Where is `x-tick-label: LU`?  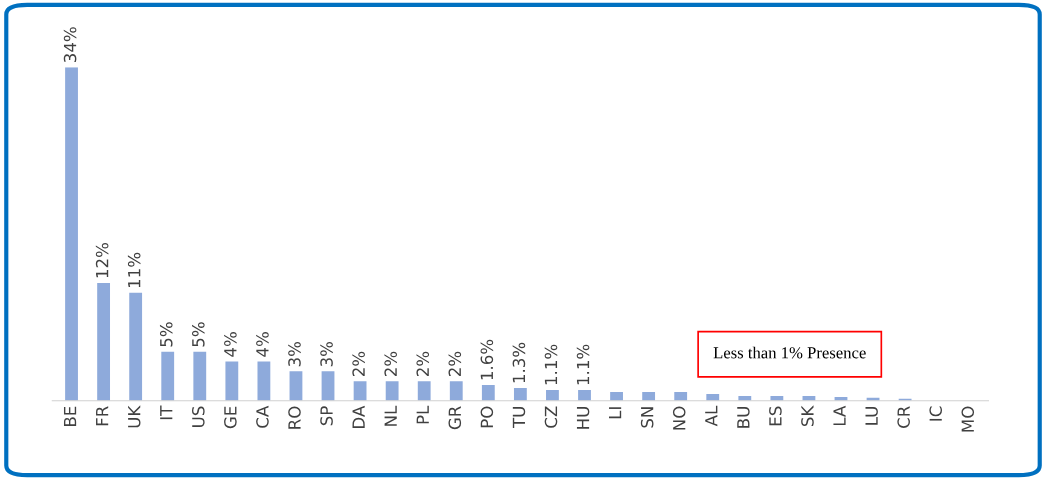 x-tick-label: LU is located at coordinates (871, 416).